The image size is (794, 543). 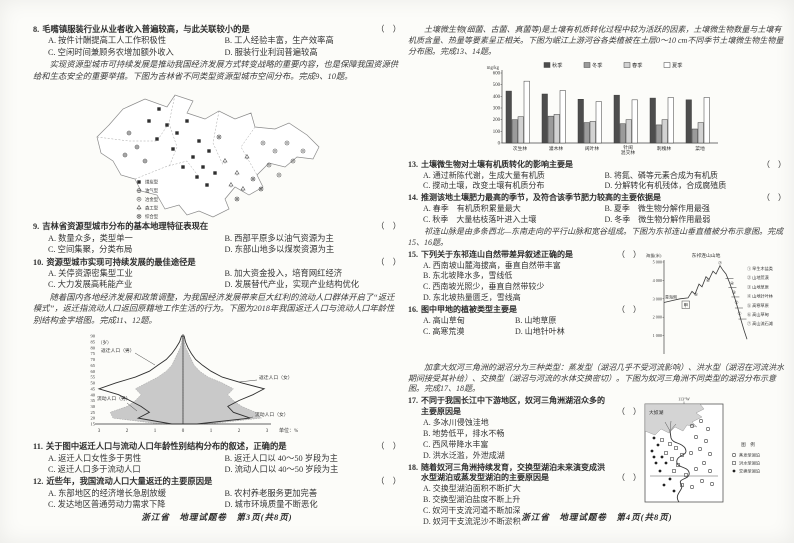 I want to click on svg-text: 返迁人口（女）, so click(x=276, y=377).